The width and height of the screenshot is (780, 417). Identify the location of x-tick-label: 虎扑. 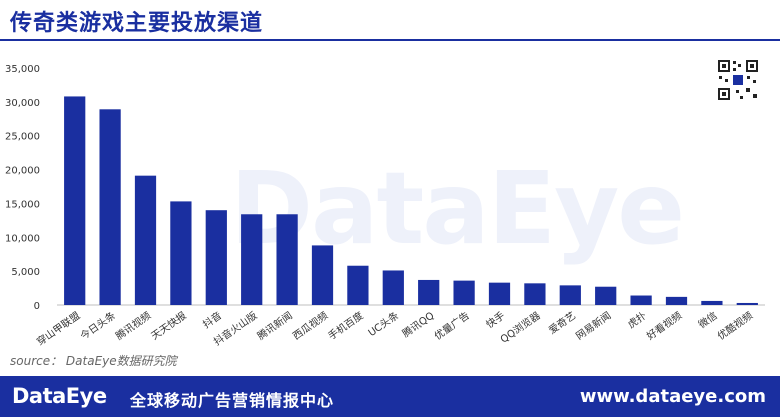
(637, 320).